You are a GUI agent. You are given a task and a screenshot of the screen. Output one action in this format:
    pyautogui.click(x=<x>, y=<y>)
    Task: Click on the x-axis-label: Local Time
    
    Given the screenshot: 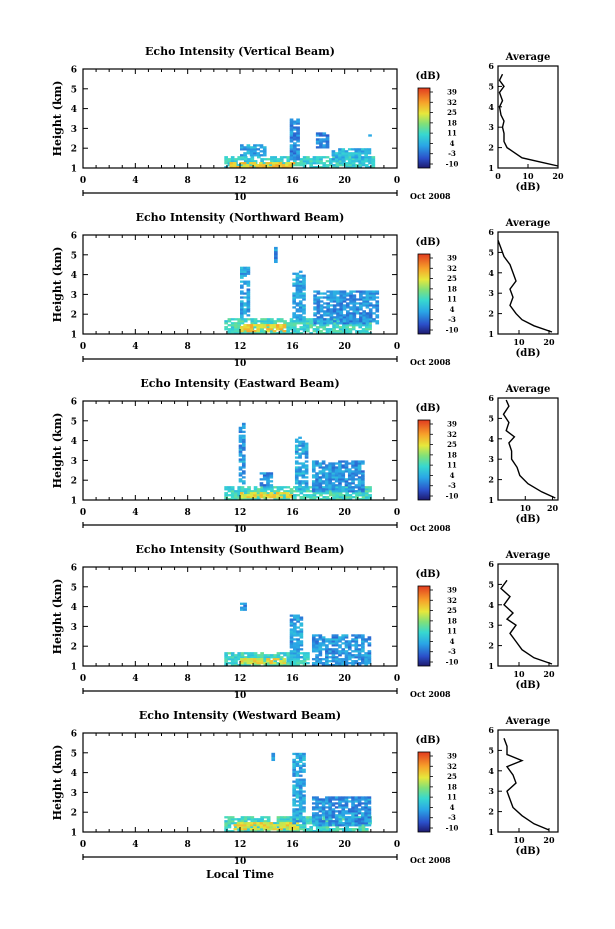 What is the action you would take?
    pyautogui.click(x=240, y=874)
    